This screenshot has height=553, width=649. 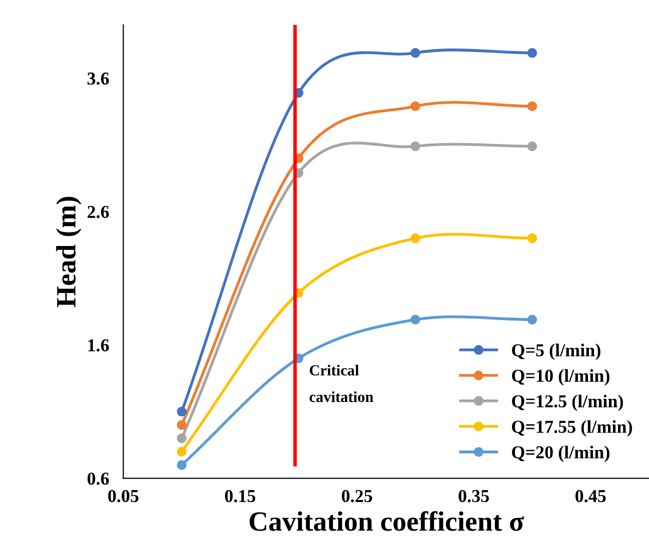 What do you see at coordinates (473, 496) in the screenshot?
I see `x-tick-label: 0.35` at bounding box center [473, 496].